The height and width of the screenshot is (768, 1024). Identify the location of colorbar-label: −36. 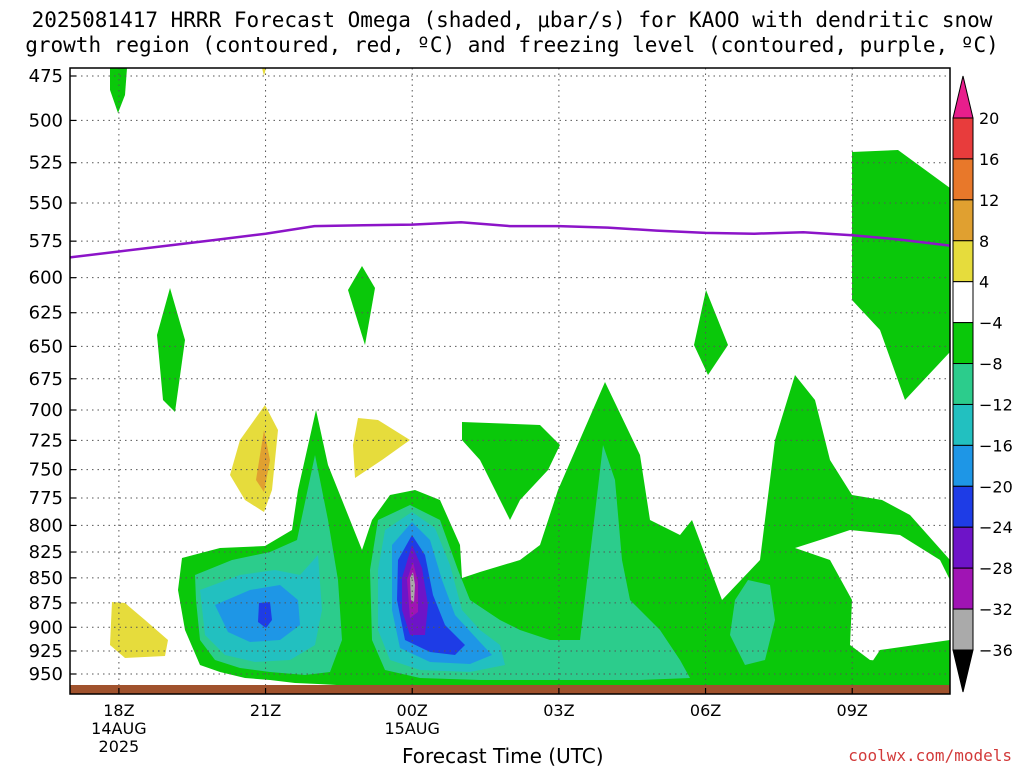
(996, 650).